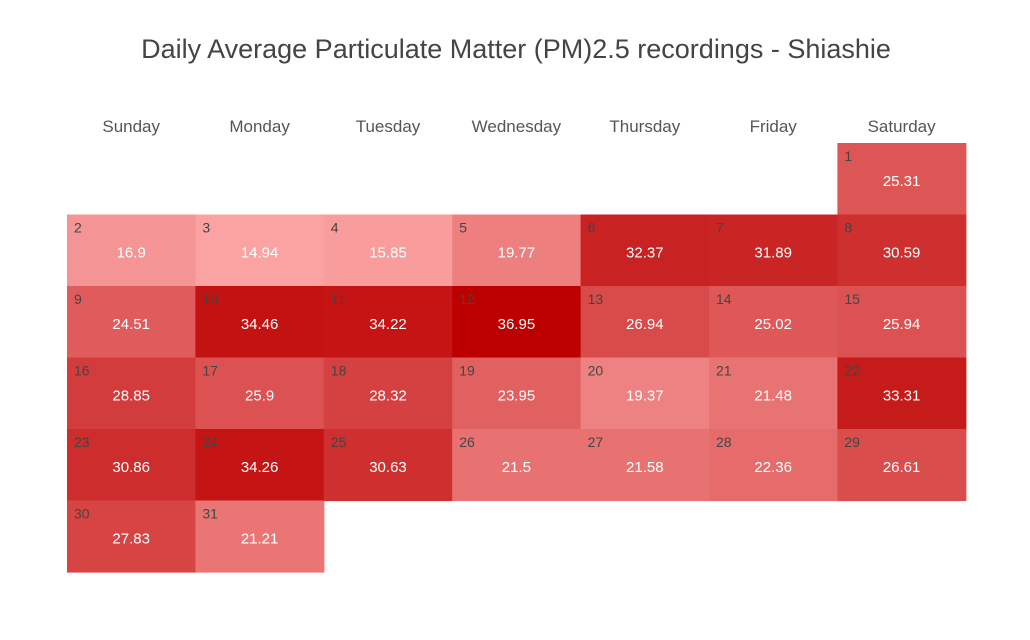  I want to click on day-cell-31: 31 21.21, so click(260, 536).